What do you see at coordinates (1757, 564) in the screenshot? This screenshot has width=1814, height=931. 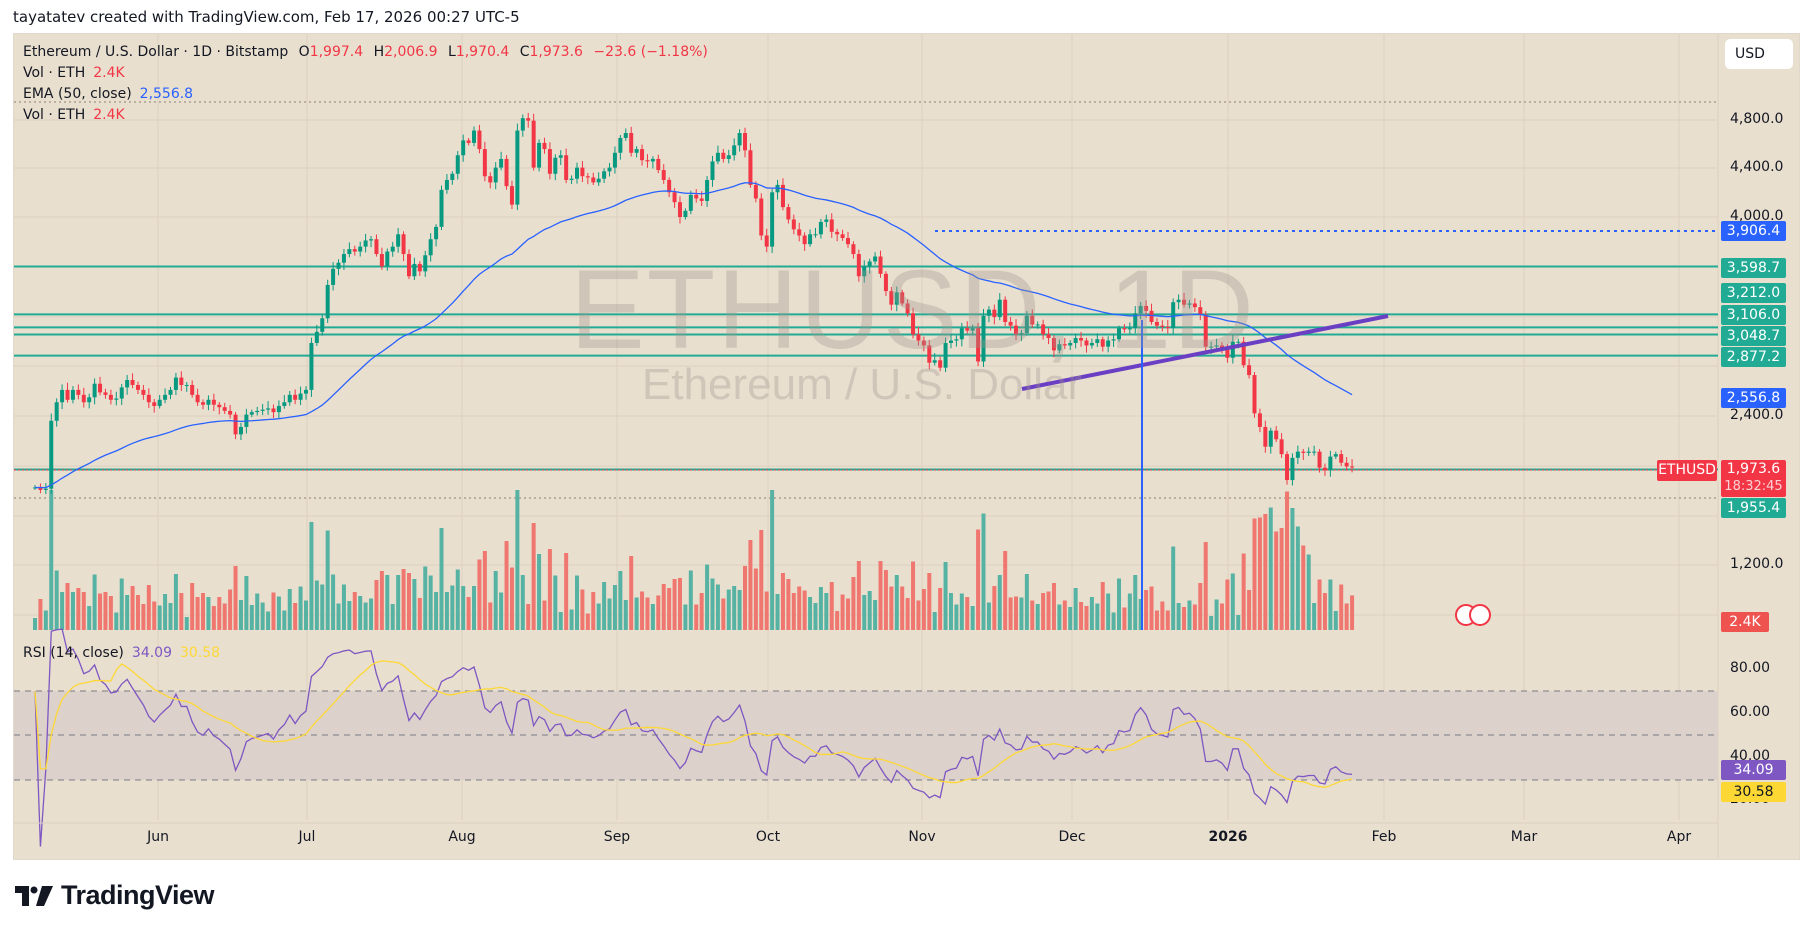 I see `price-tick: 1,200.0` at bounding box center [1757, 564].